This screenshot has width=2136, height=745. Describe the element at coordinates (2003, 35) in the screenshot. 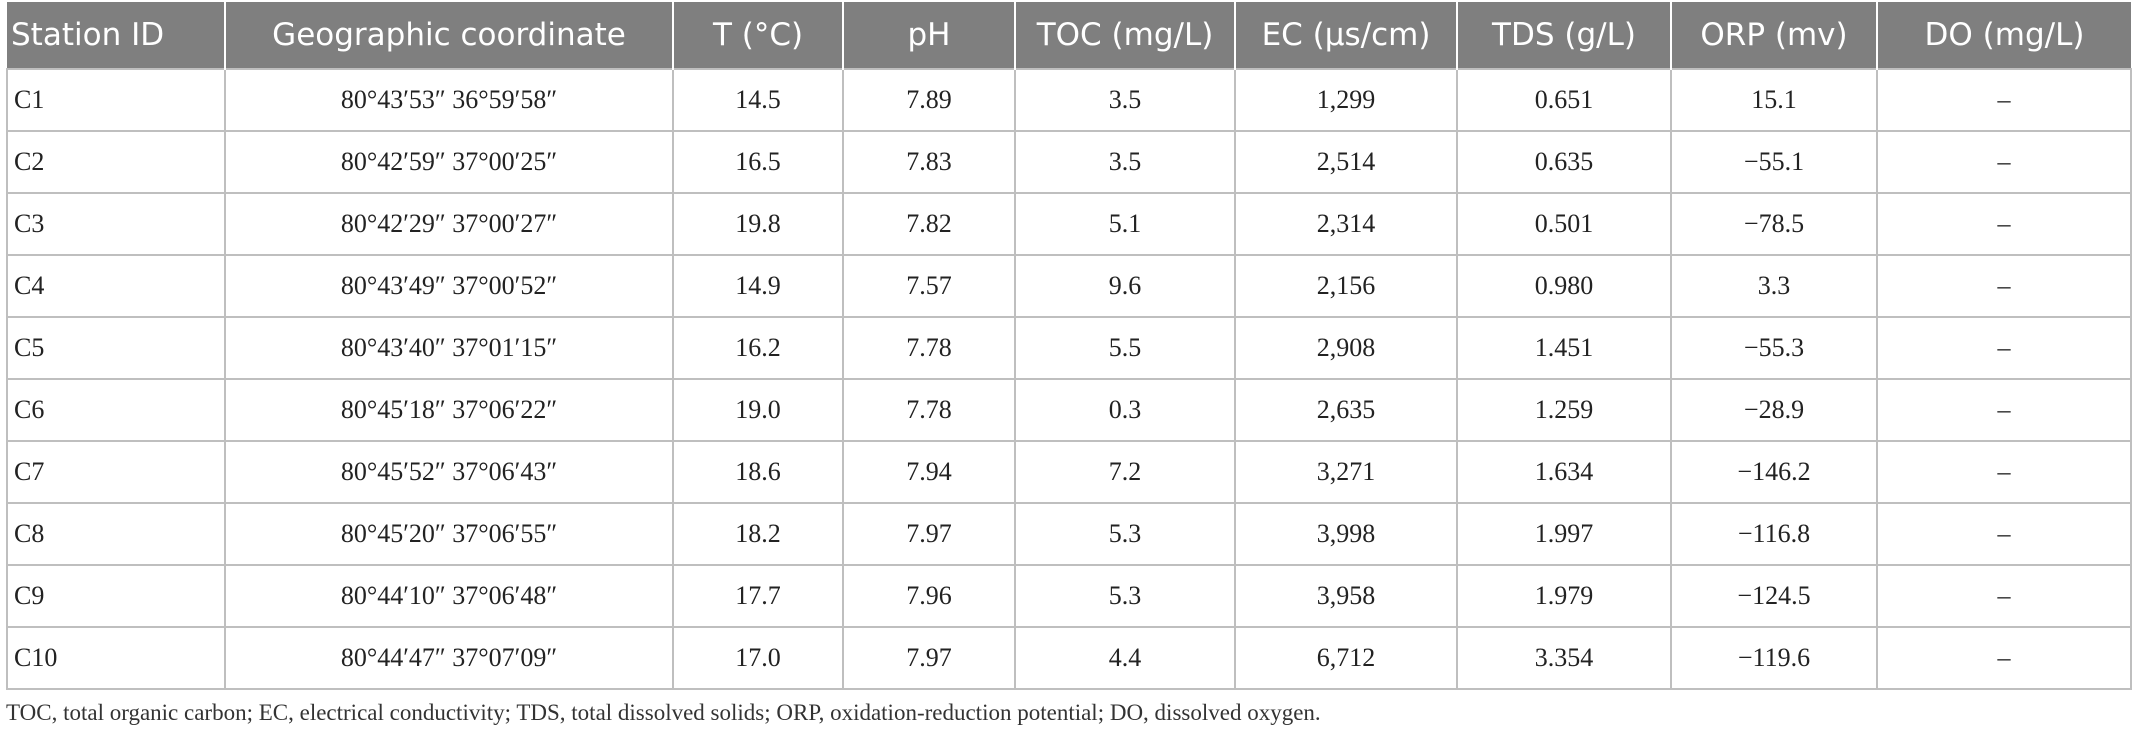

I see `header-do: DO (mg/L)` at that location.